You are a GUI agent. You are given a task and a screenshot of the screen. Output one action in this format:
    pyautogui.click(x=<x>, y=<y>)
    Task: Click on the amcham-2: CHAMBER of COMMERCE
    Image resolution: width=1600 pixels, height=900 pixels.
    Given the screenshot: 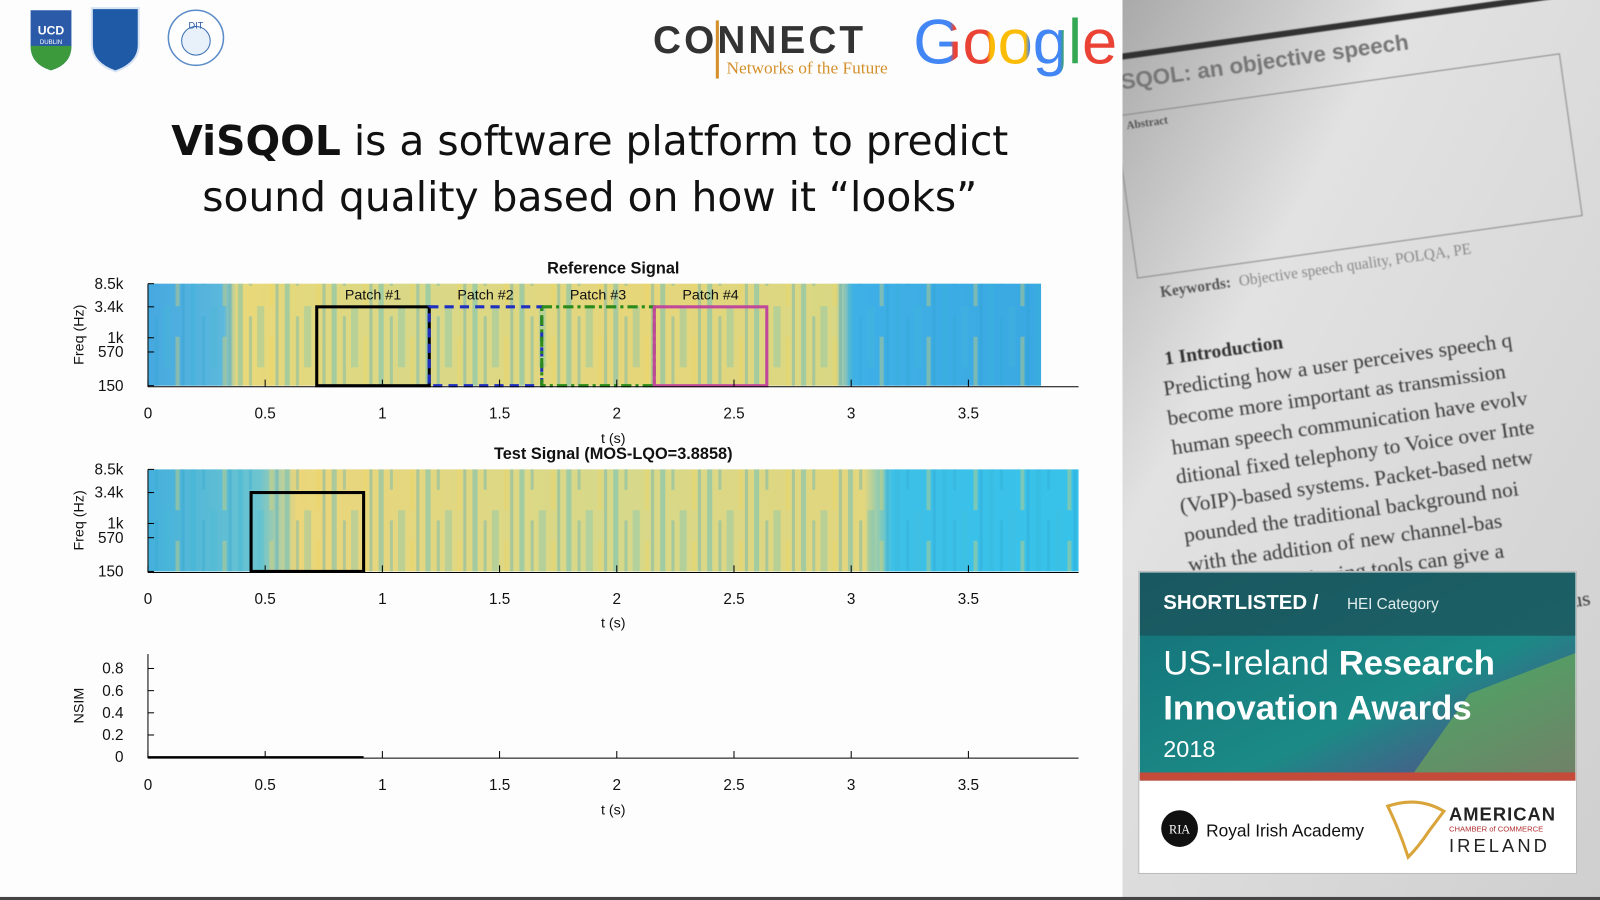 What is the action you would take?
    pyautogui.click(x=1496, y=829)
    